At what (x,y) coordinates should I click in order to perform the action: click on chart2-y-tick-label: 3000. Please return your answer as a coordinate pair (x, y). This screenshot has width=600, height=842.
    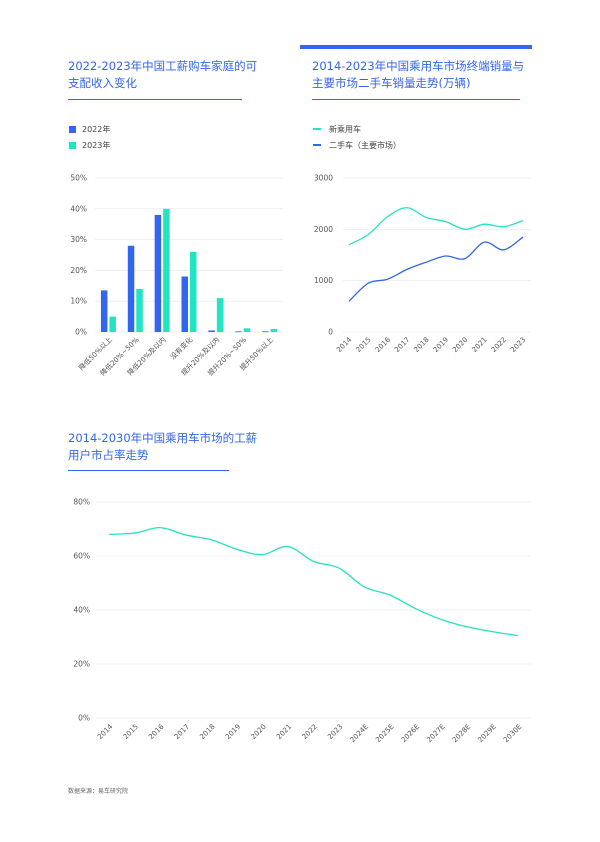
    Looking at the image, I should click on (323, 178).